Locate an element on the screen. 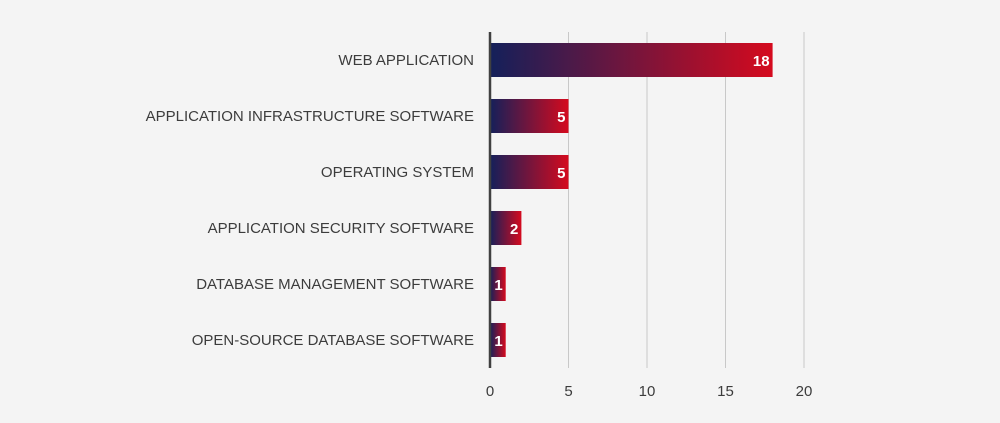 The image size is (1000, 423). x-tick-label: 15 is located at coordinates (725, 391).